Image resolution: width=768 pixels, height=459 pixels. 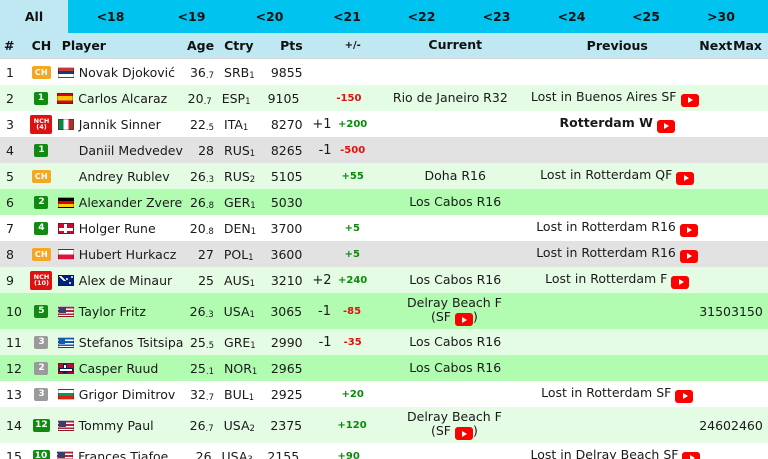 What do you see at coordinates (41, 45) in the screenshot?
I see `header-ch: CH` at bounding box center [41, 45].